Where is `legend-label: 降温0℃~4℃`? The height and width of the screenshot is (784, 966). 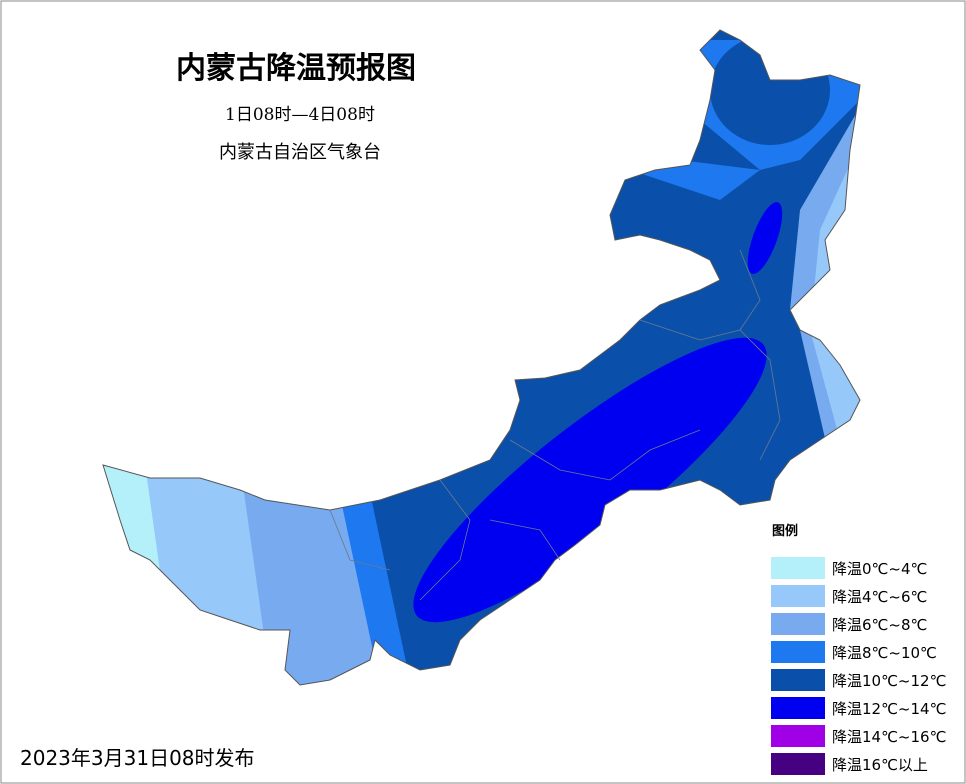
legend-label: 降温0℃~4℃ is located at coordinates (879, 569).